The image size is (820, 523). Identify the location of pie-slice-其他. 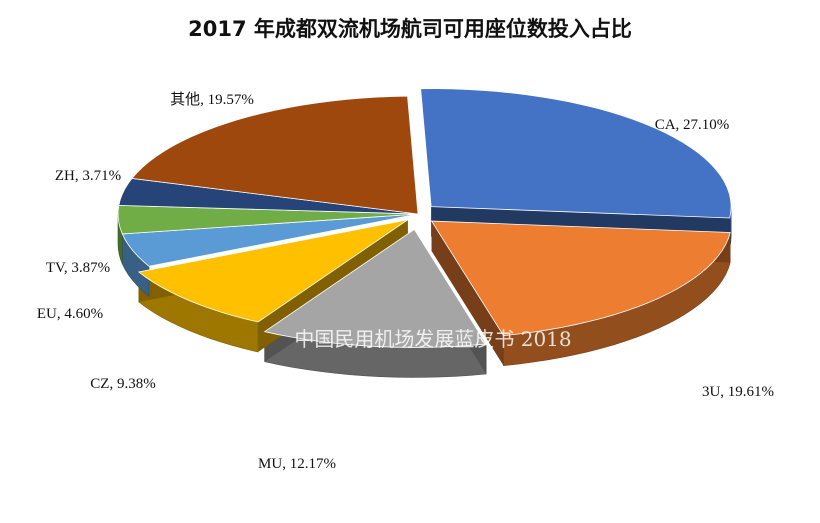
(275, 155).